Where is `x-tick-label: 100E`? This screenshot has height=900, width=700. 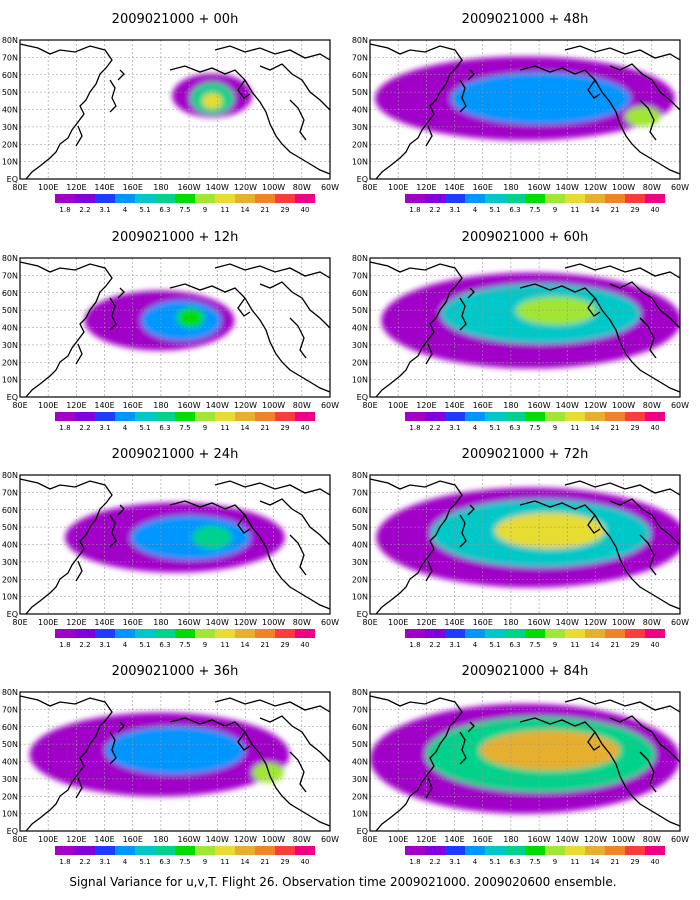 x-tick-label: 100E is located at coordinates (398, 839).